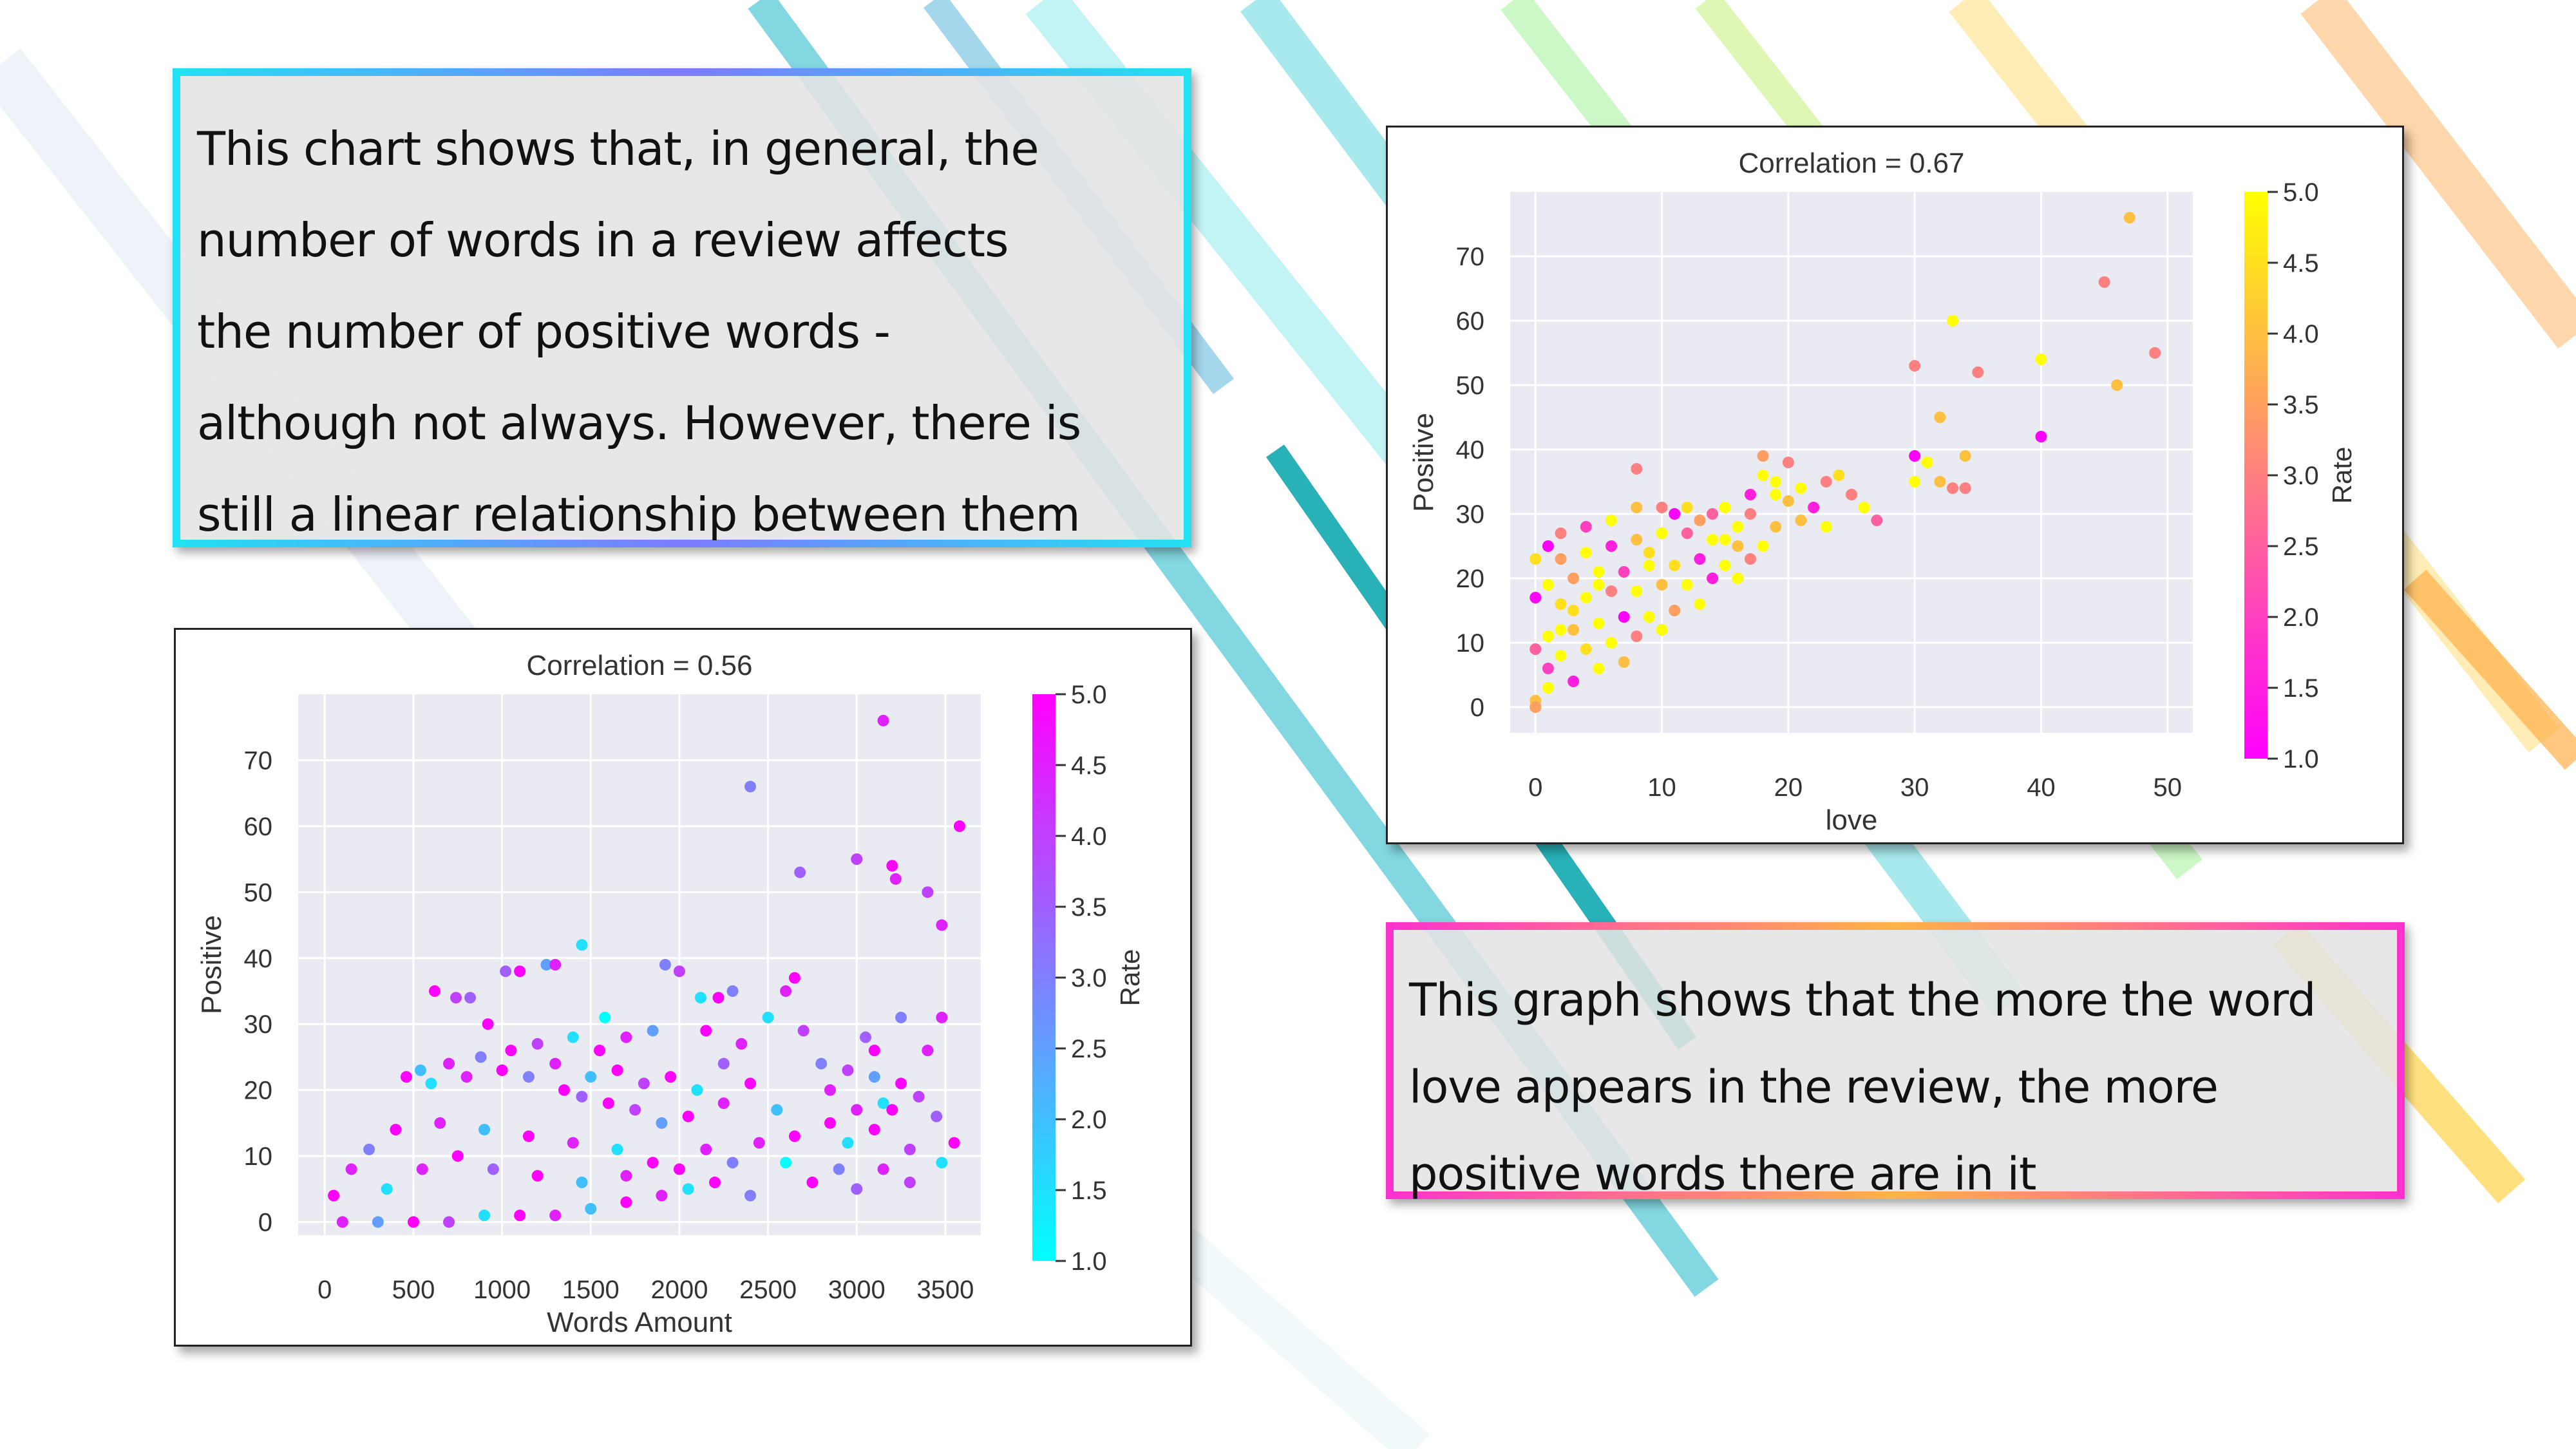 The height and width of the screenshot is (1449, 2576). What do you see at coordinates (1471, 386) in the screenshot?
I see `y-tick-label: 50` at bounding box center [1471, 386].